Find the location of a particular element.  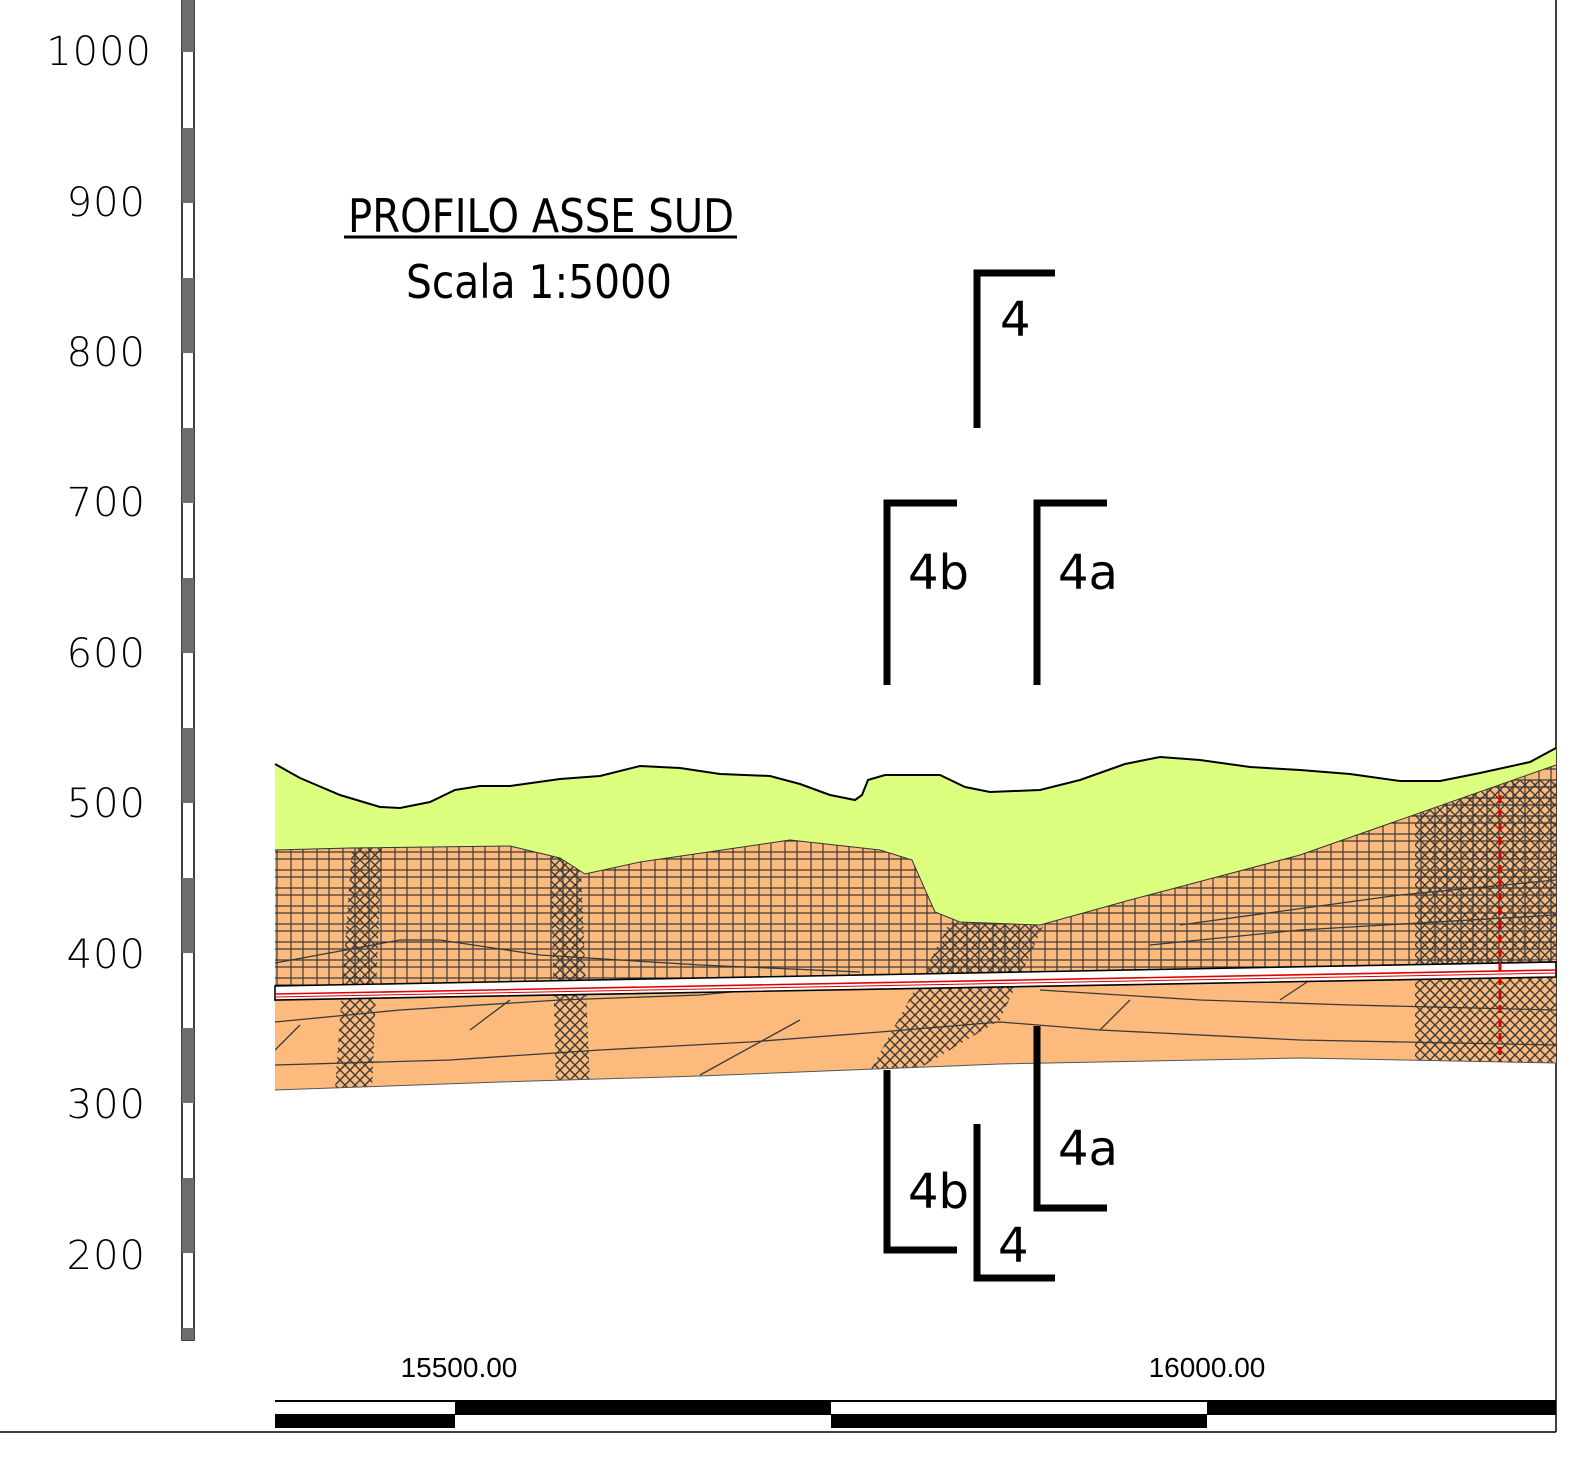

section-markers is located at coordinates (995, 775).